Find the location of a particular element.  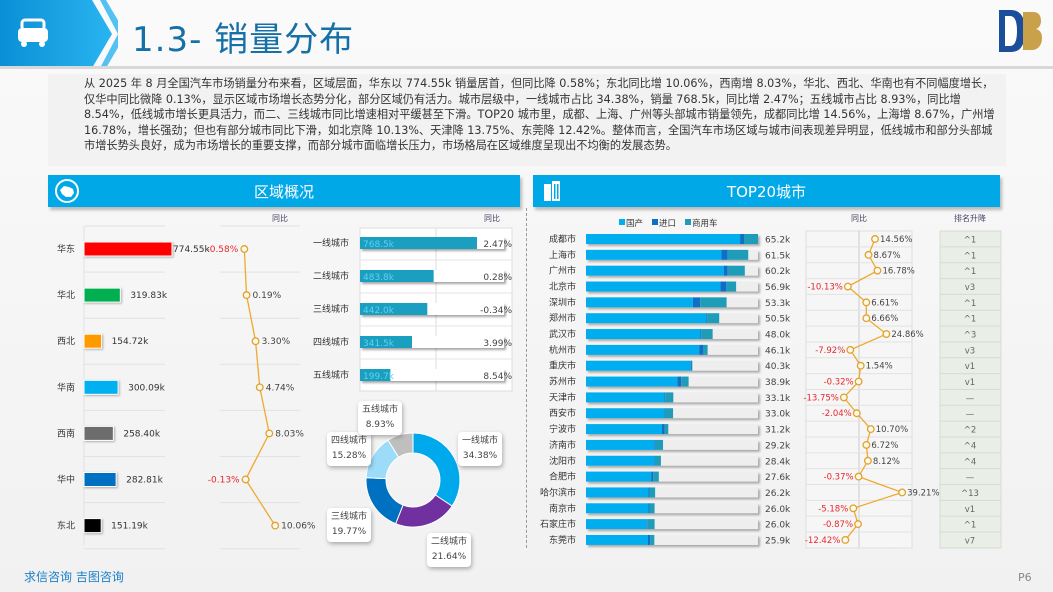

city-label: 杭州市 is located at coordinates (562, 350).